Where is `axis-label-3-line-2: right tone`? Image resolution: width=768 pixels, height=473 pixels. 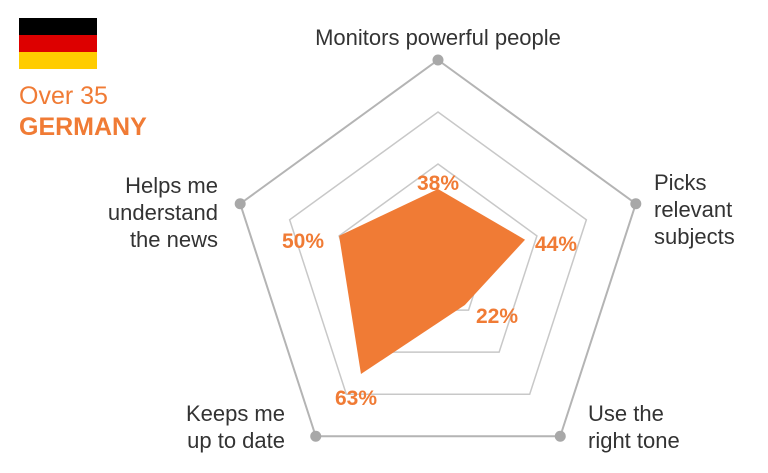
axis-label-3-line-2: right tone is located at coordinates (634, 440).